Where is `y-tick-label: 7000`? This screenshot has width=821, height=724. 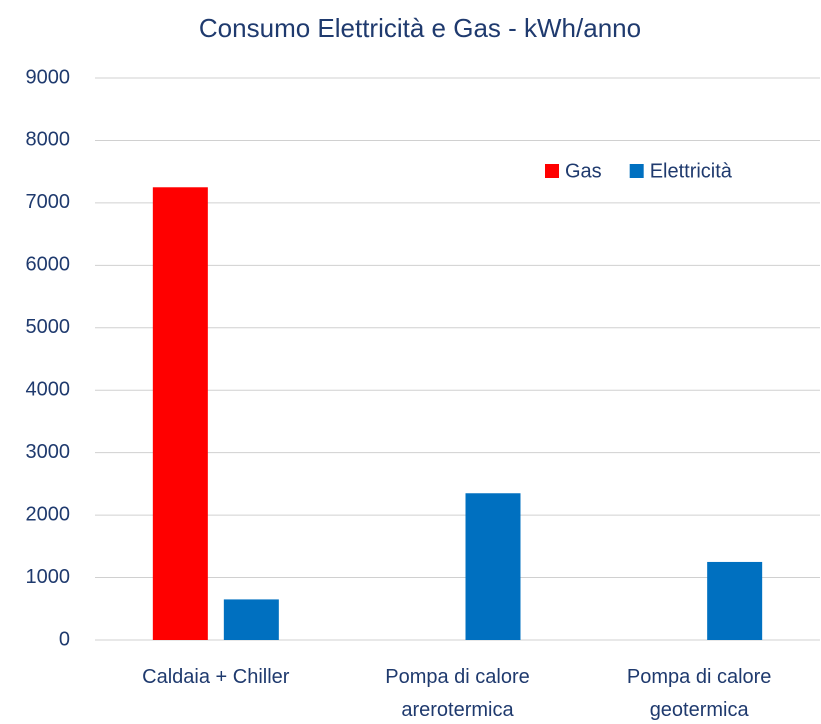
y-tick-label: 7000 is located at coordinates (48, 202).